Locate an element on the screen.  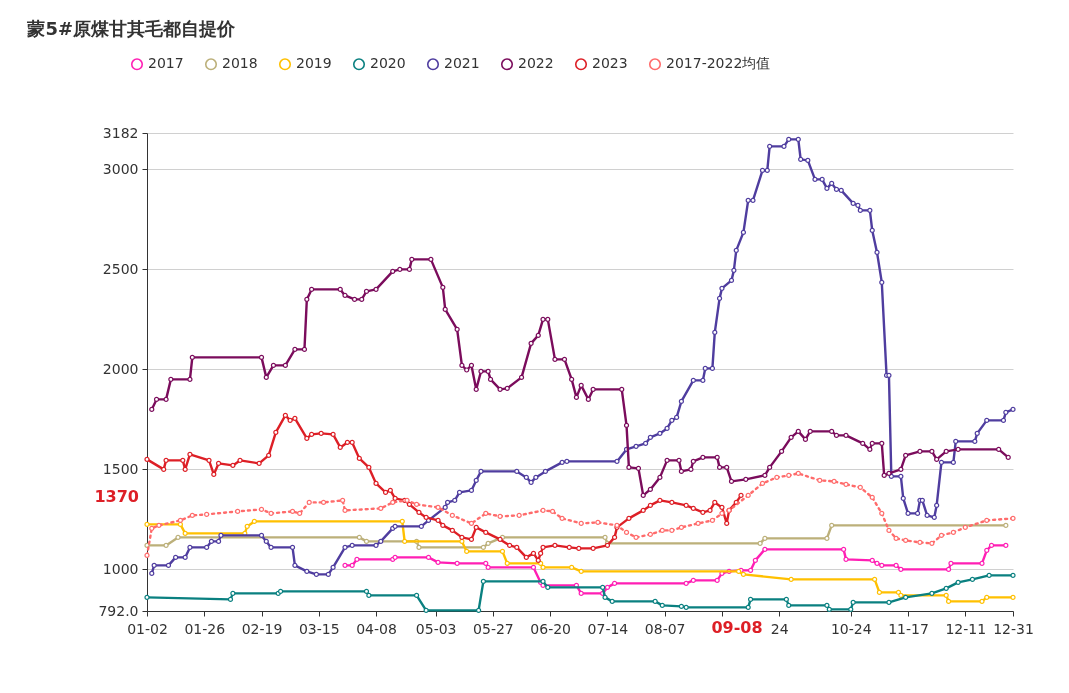
chart-title: 蒙5#原煤甘其毛都自提价 is located at coordinates (131, 28).